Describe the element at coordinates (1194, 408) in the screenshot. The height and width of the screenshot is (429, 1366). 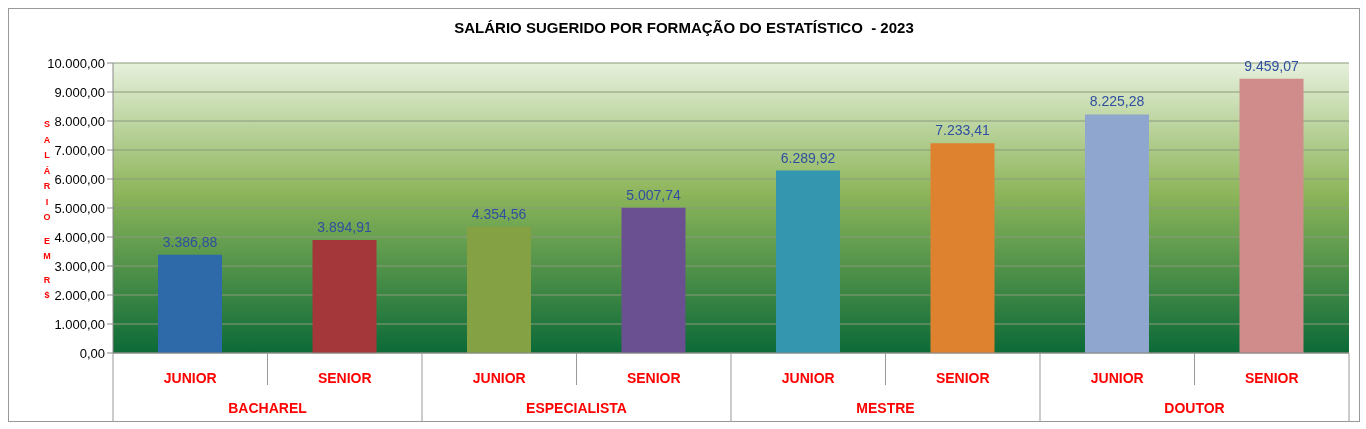
I see `text: DOUTOR` at that location.